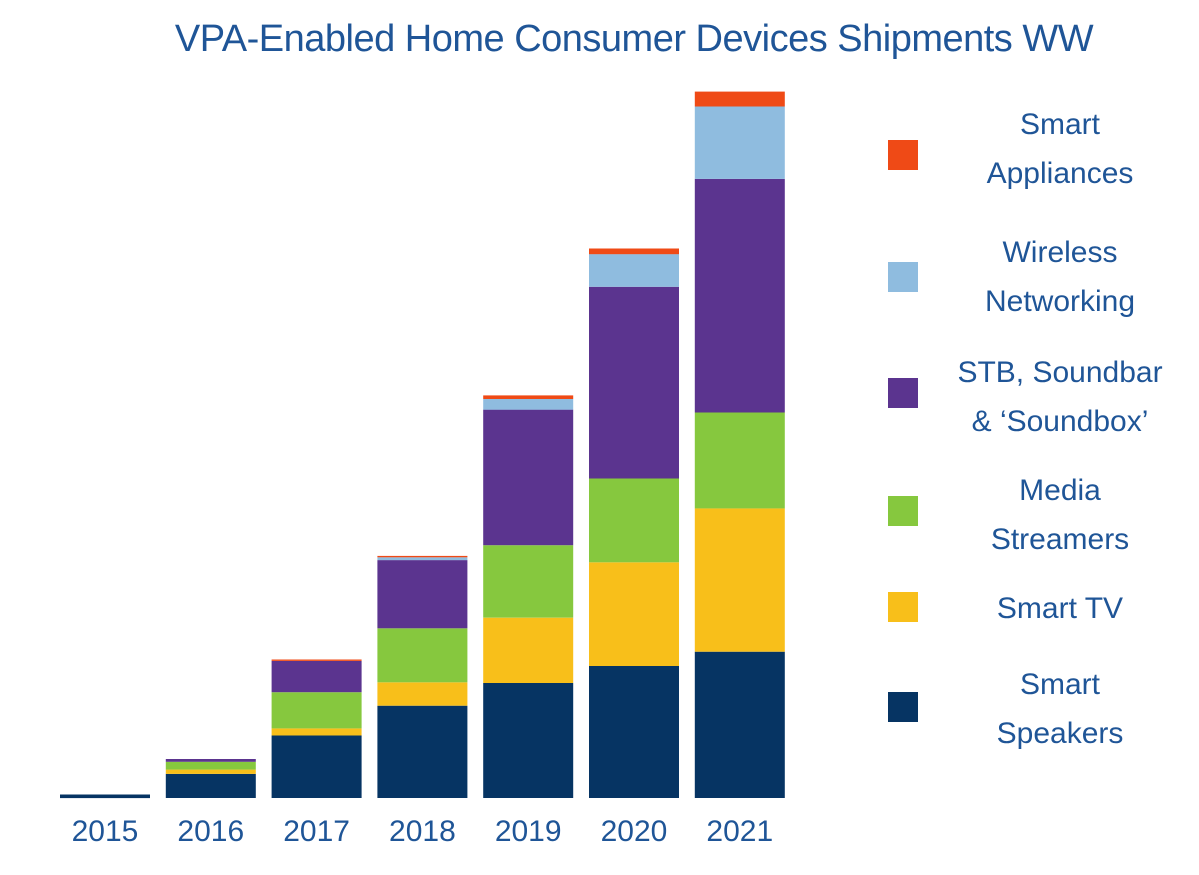  I want to click on legend-item-wireless-networking: Wireless Networking, so click(1030, 278).